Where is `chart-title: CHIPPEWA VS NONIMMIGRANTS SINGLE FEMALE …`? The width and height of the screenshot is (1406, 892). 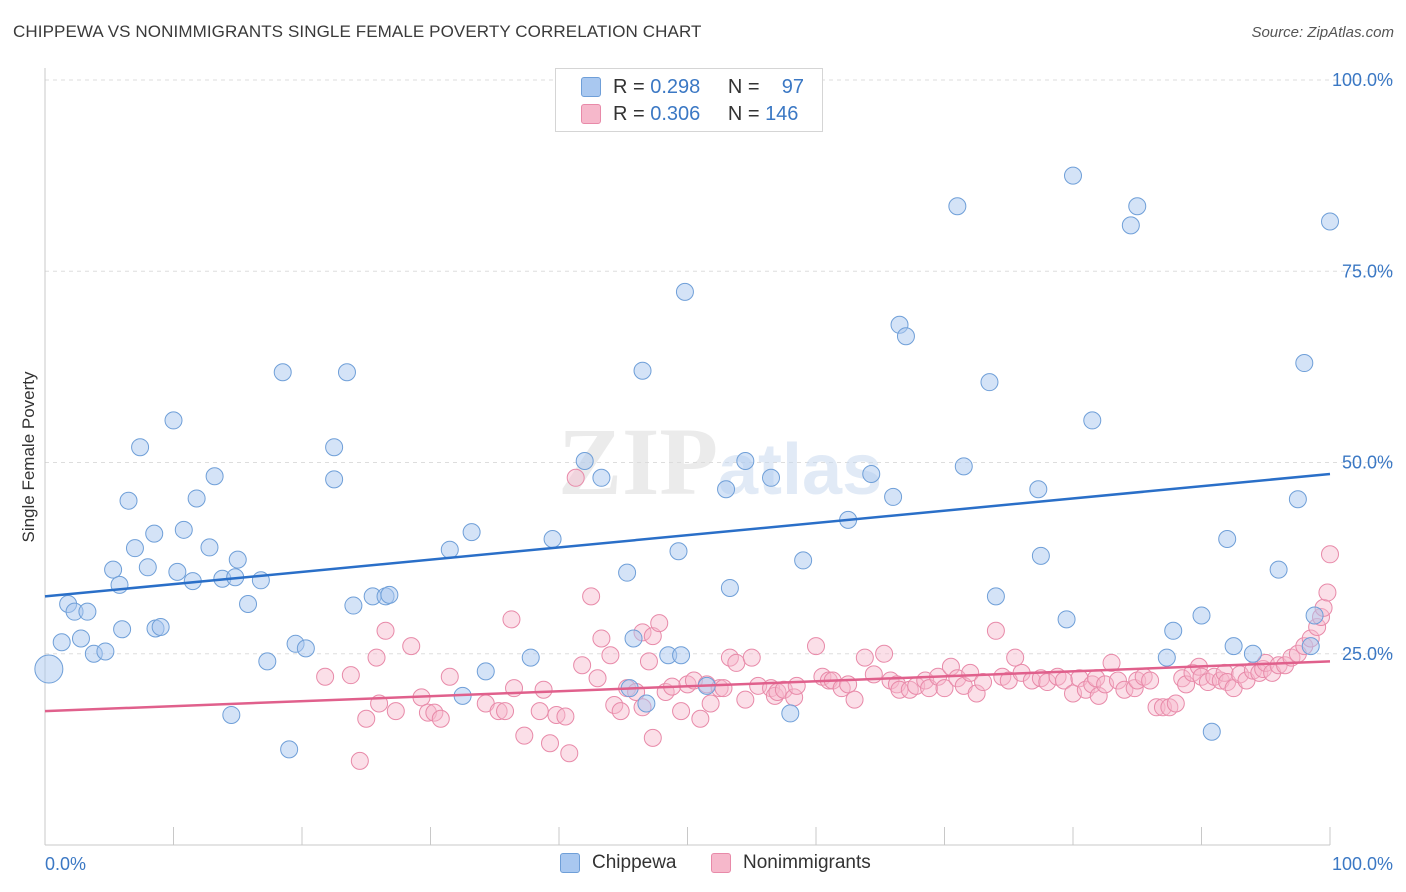
chart-title: CHIPPEWA VS NONIMMIGRANTS SINGLE FEMALE … is located at coordinates (357, 31).